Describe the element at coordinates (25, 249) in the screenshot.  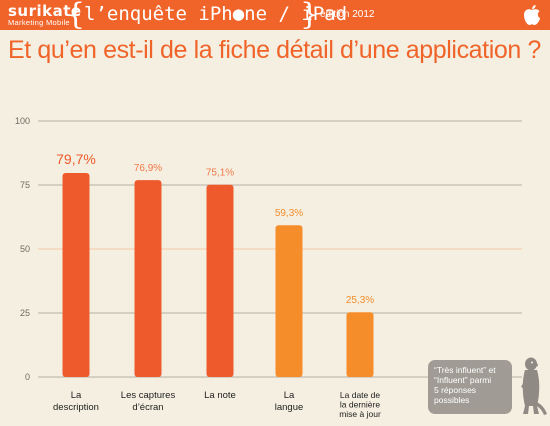
I see `y-tick-label: 50` at that location.